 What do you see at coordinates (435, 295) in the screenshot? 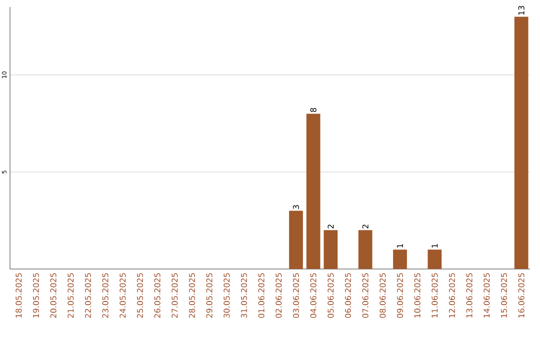
I see `x-tick-label: 11.06.2025` at bounding box center [435, 295].